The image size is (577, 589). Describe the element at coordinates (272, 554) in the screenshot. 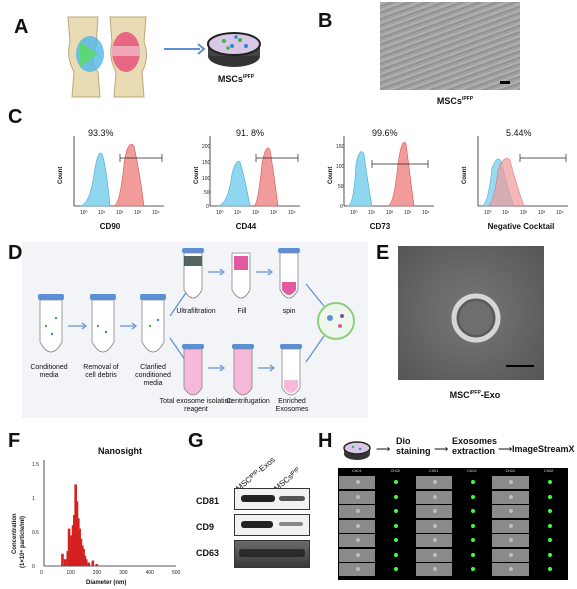

I see `blot-cd63` at that location.